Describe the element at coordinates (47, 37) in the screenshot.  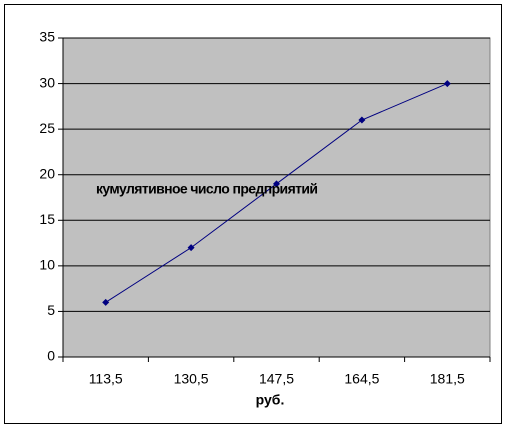
I see `y-tick-label: 35` at that location.